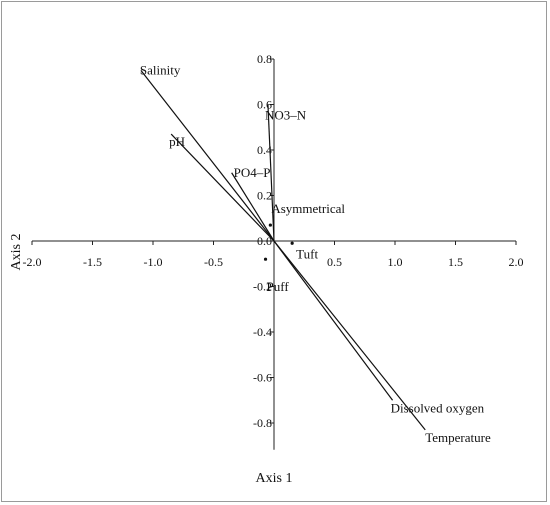  Describe the element at coordinates (252, 172) in the screenshot. I see `vector-label: PO4–P` at that location.